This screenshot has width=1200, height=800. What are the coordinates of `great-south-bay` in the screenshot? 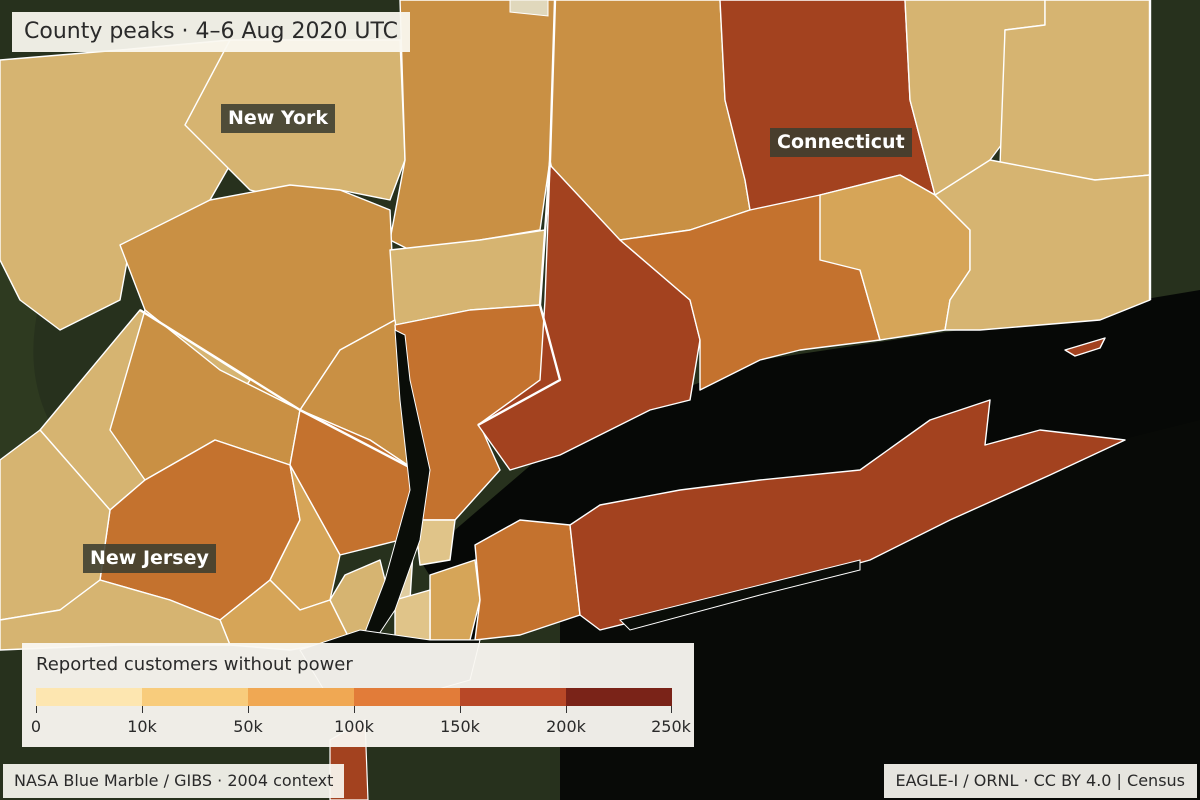 It's located at (740, 595).